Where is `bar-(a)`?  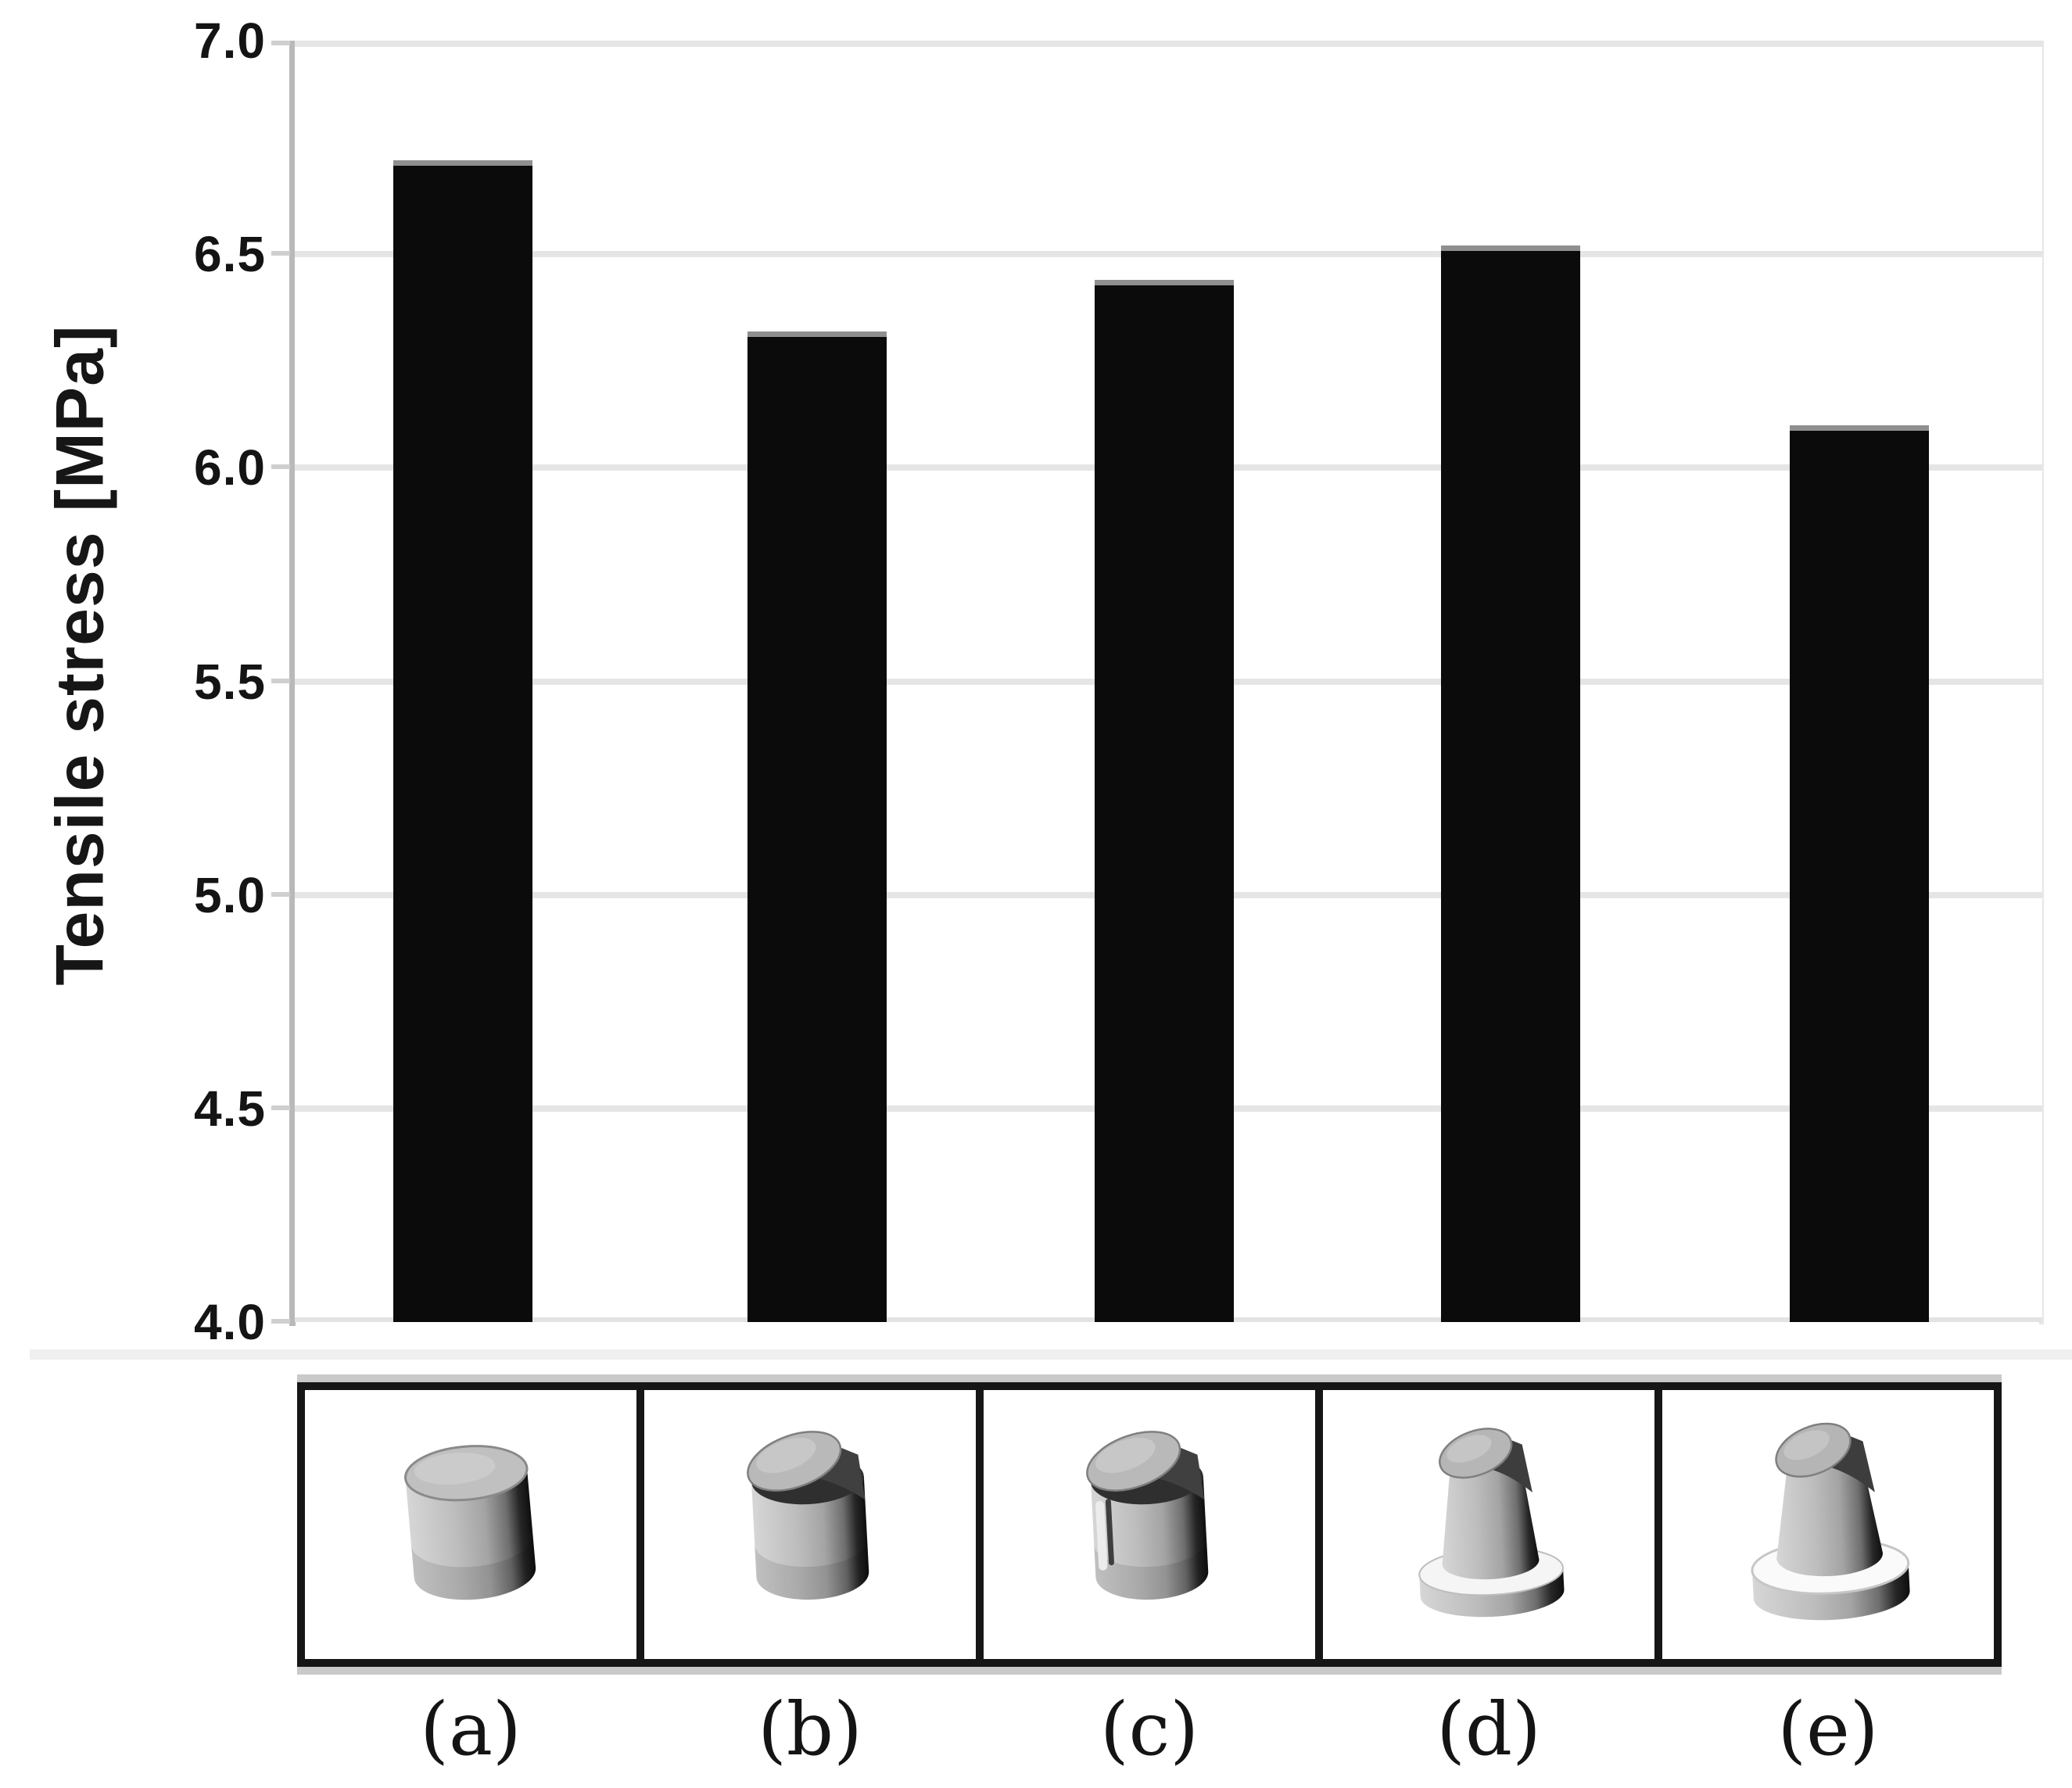 bar-(a) is located at coordinates (463, 741).